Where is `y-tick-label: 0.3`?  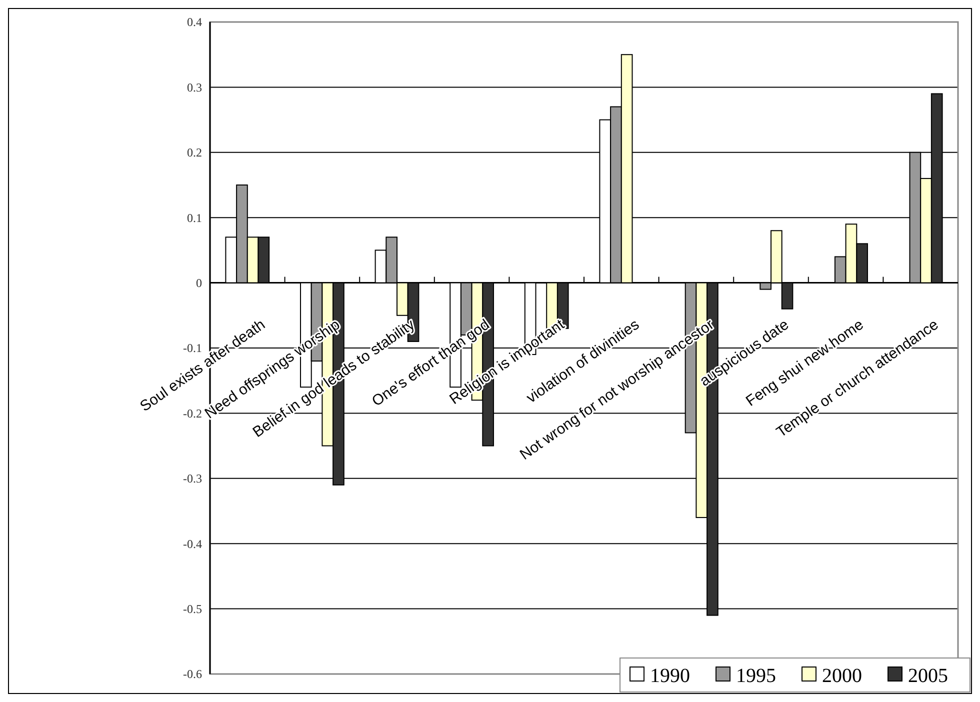
y-tick-label: 0.3 is located at coordinates (194, 87).